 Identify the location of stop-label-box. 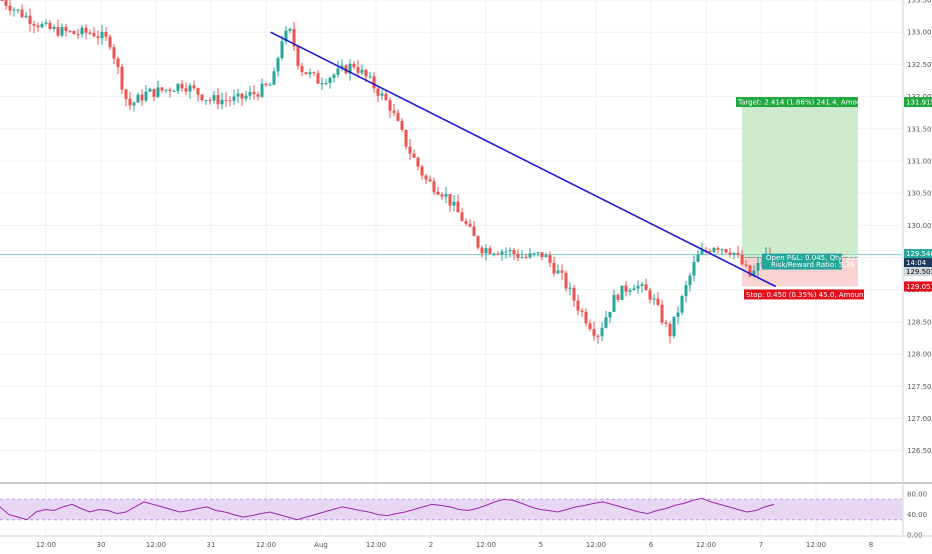
(804, 294).